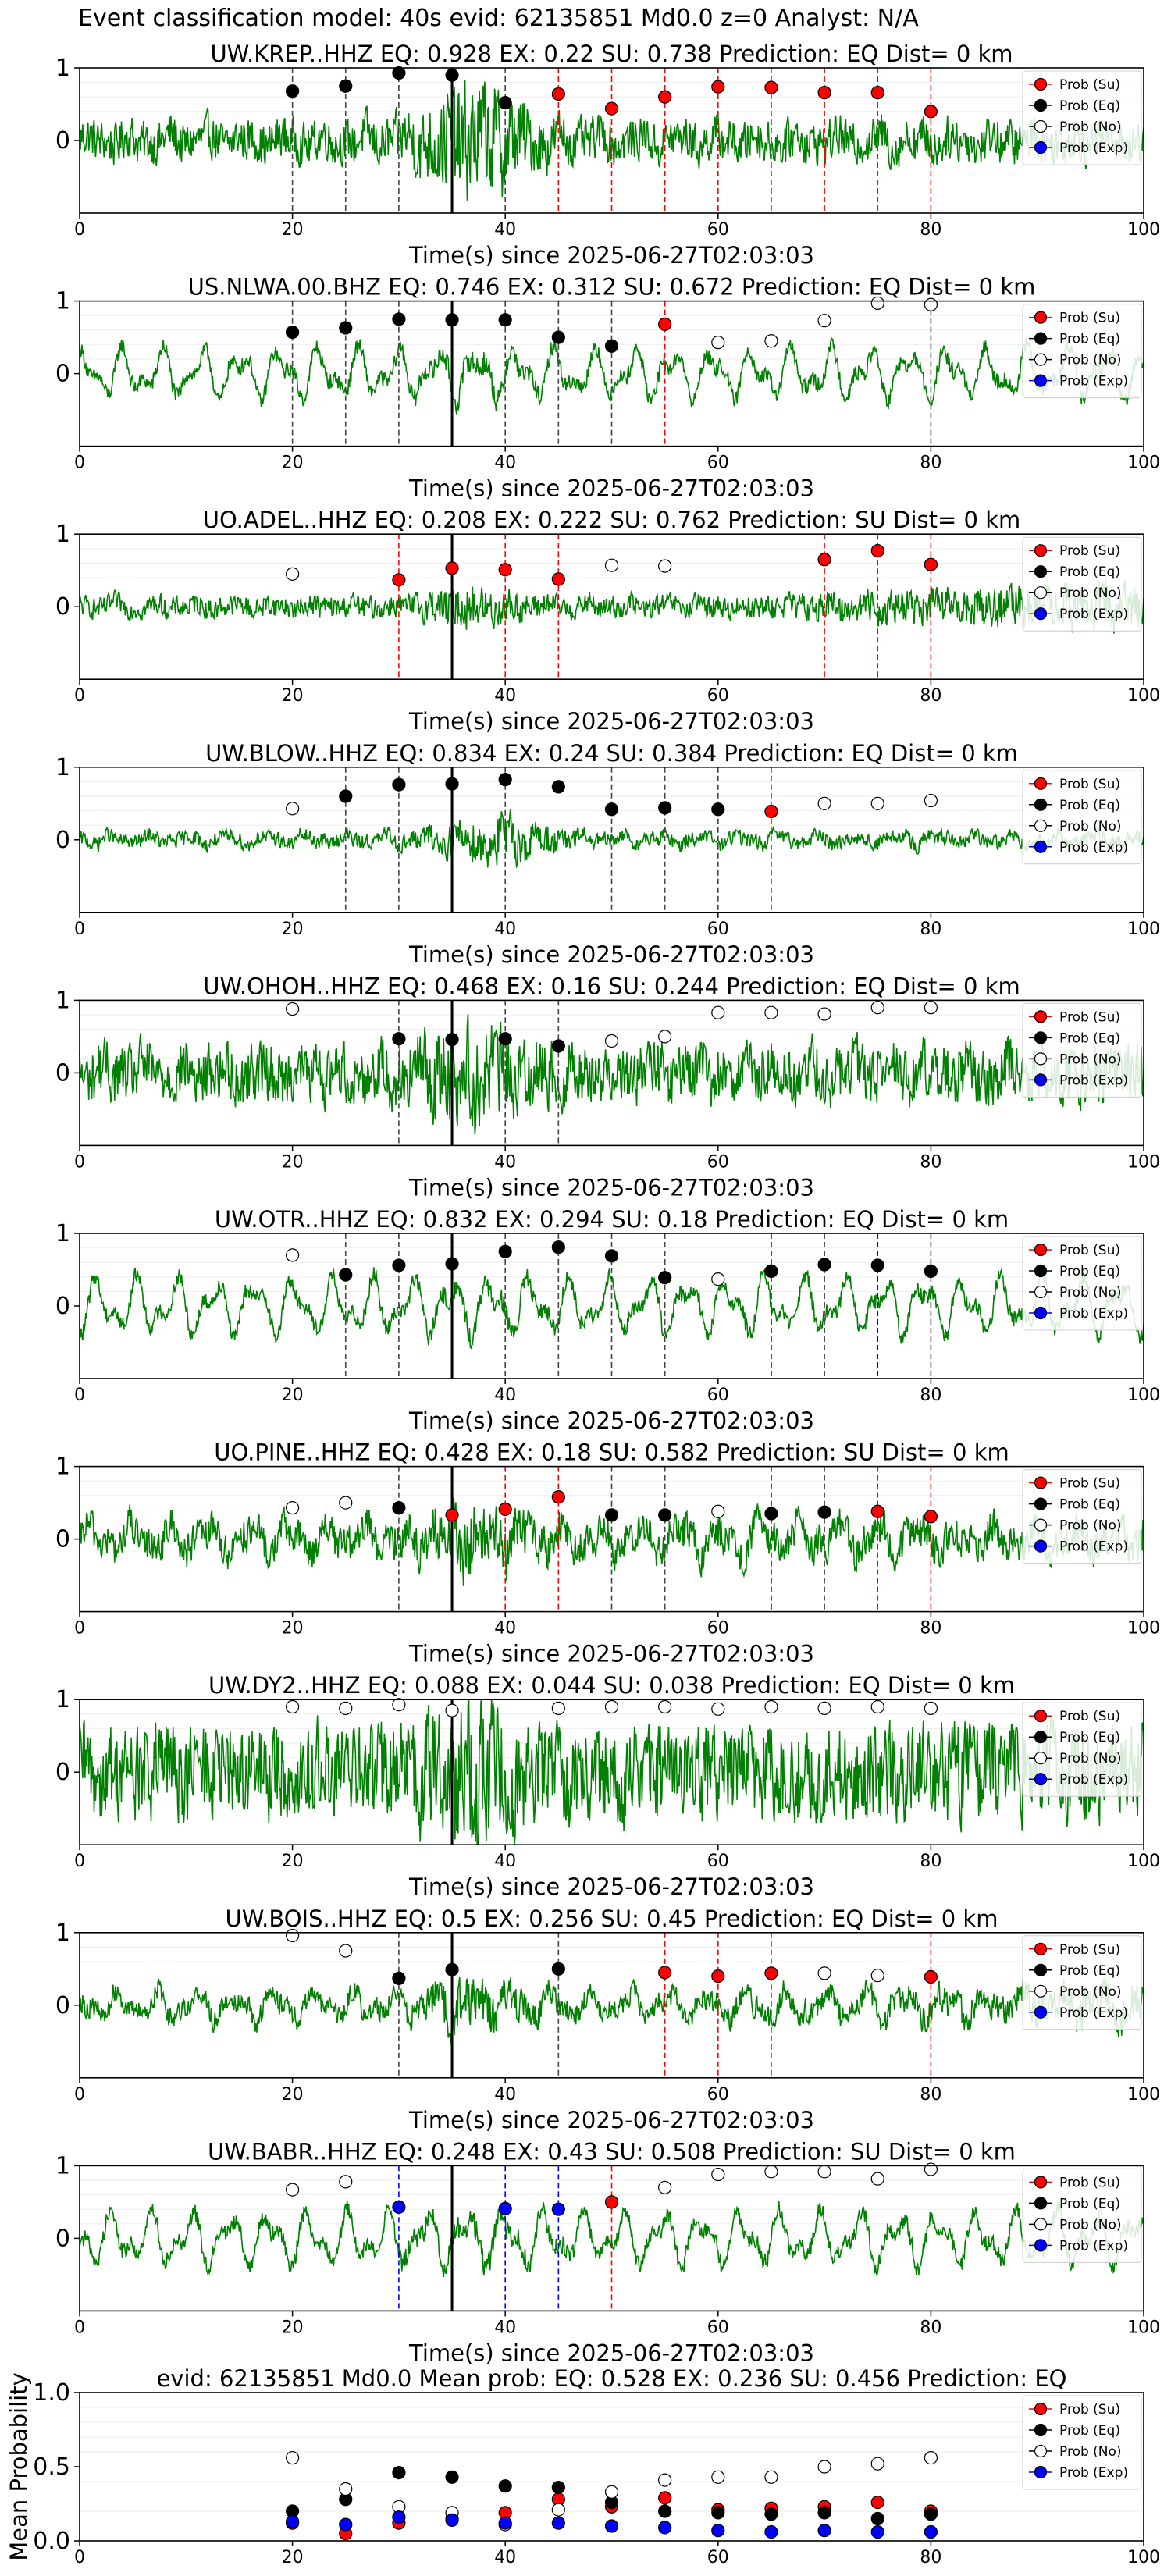 Image resolution: width=1171 pixels, height=2576 pixels. What do you see at coordinates (1041, 1292) in the screenshot?
I see `legend-marker-no` at bounding box center [1041, 1292].